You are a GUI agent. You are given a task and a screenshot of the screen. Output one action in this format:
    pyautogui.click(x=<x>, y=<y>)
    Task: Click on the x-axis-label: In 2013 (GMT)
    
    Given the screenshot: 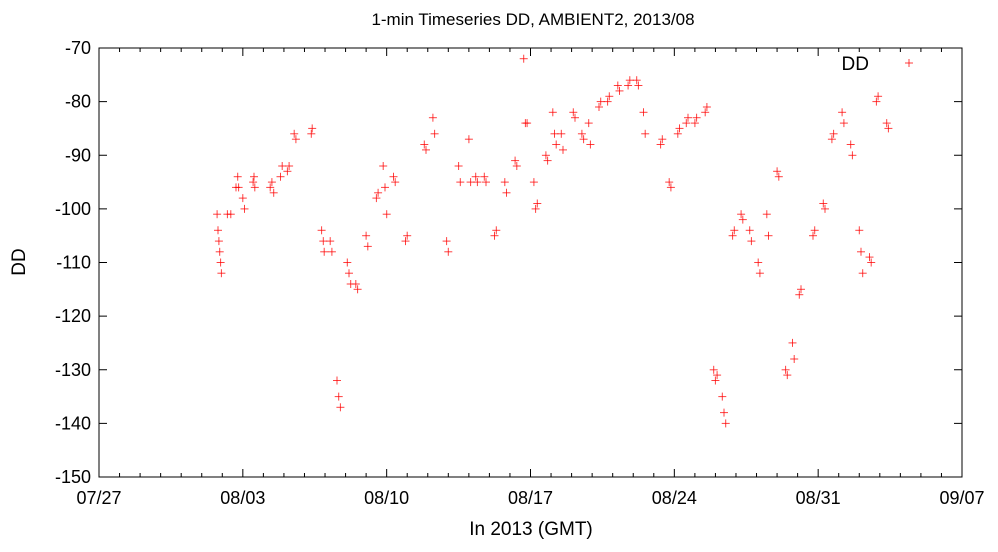 What is the action you would take?
    pyautogui.click(x=531, y=529)
    